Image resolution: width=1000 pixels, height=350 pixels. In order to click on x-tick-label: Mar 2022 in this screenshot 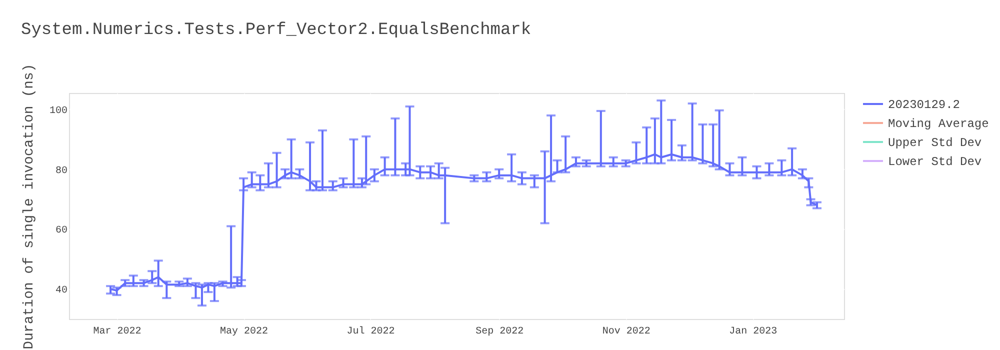, I will do `click(117, 332)`.